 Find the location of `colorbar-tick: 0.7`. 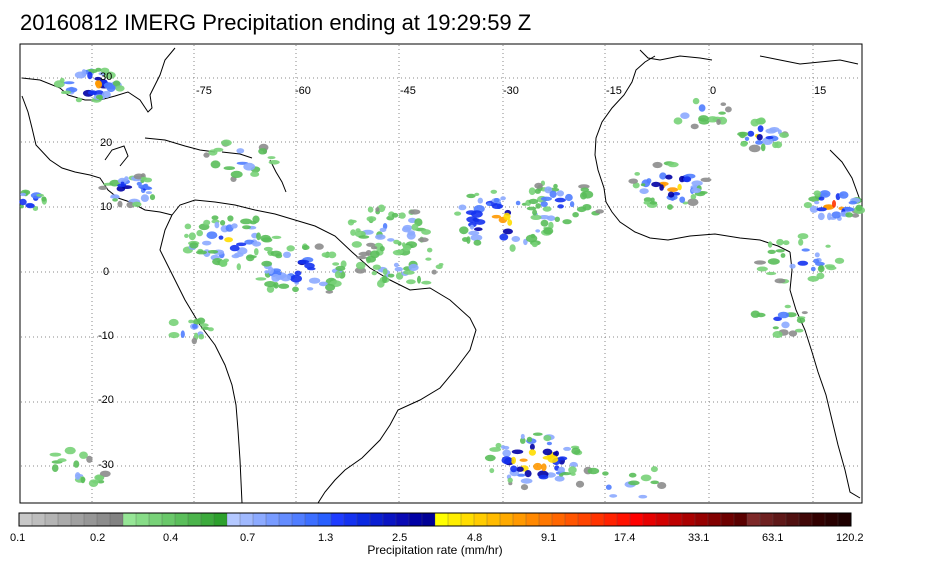

colorbar-tick: 0.7 is located at coordinates (247, 538).